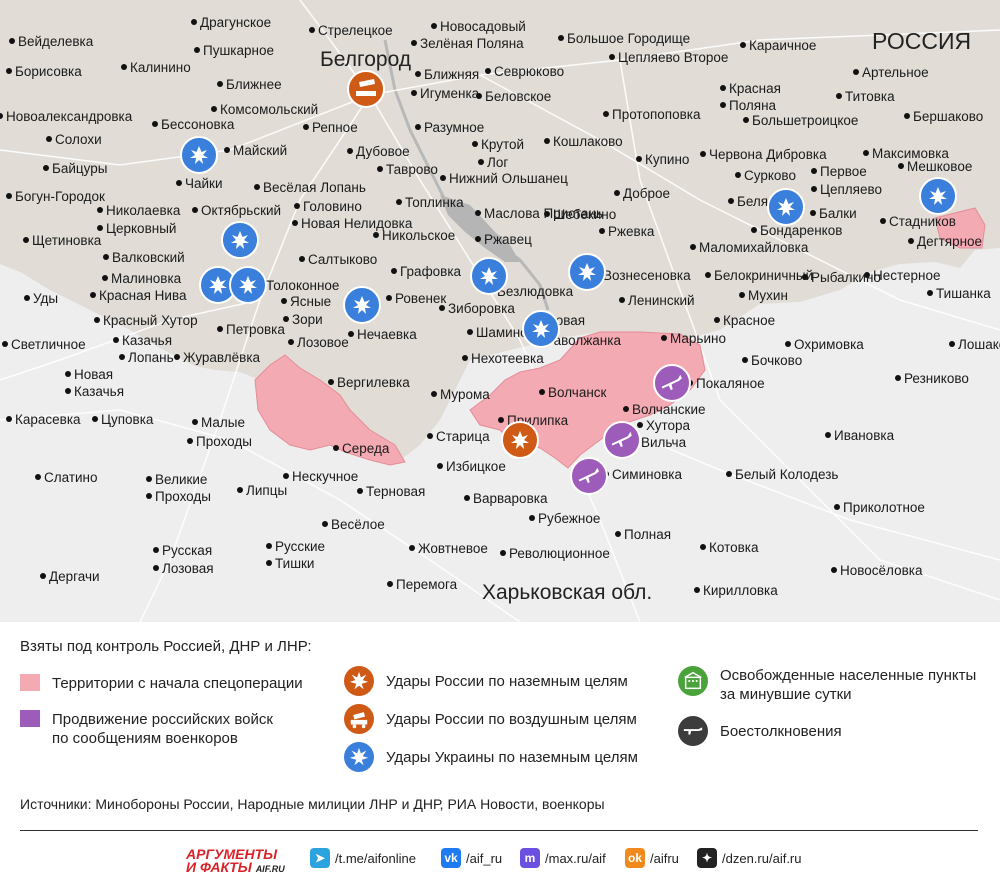 This screenshot has height=876, width=1000. I want to click on town-marker: Крутой, so click(498, 144).